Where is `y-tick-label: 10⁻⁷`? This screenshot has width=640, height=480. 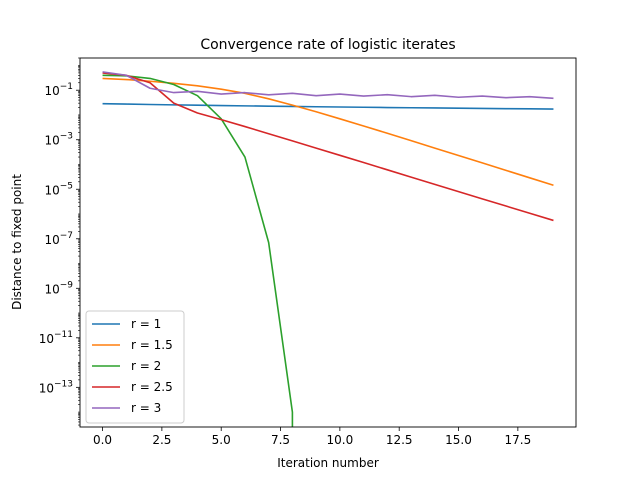 y-tick-label: 10⁻⁷ is located at coordinates (58, 239).